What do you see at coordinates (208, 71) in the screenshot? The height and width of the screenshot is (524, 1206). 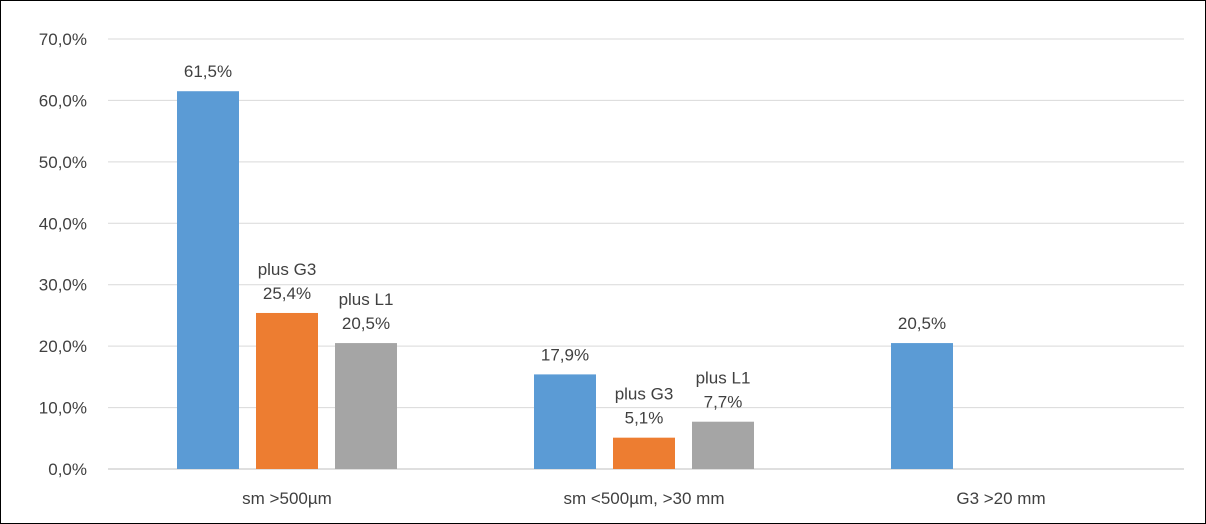 I see `data-label: 61,5%` at bounding box center [208, 71].